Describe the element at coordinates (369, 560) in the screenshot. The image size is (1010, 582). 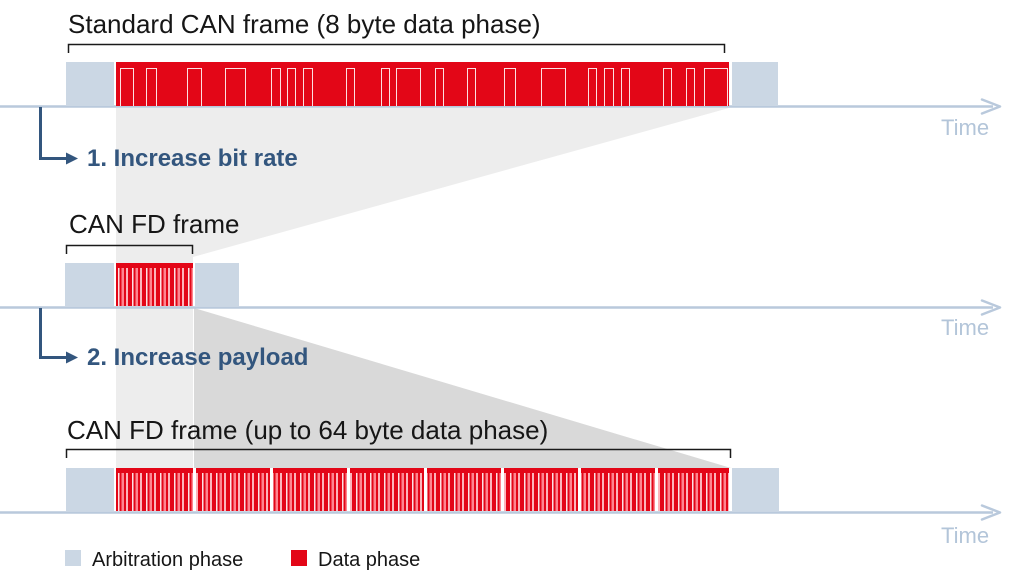
I see `legend-label-data: Data phase` at that location.